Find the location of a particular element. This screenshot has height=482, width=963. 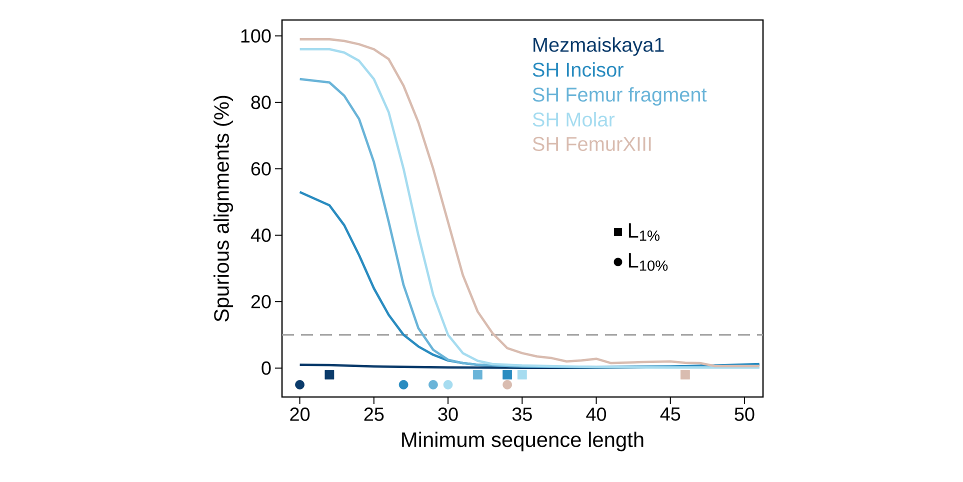

y-tick-label: 60 is located at coordinates (261, 169).